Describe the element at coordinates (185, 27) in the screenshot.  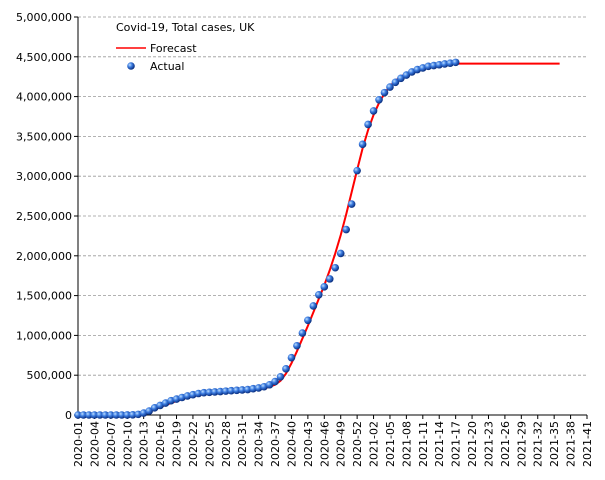
I see `chart-title: Covid-19, Total cases, UK` at that location.